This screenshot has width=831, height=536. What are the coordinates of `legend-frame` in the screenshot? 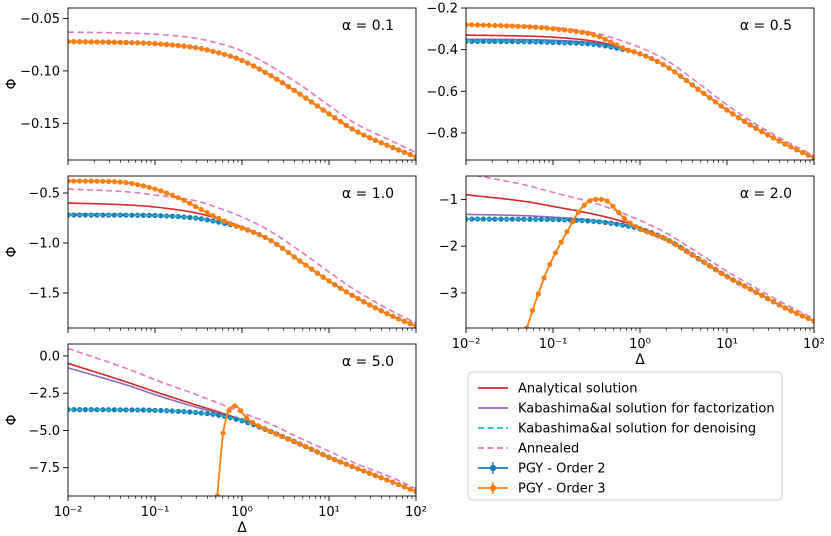 It's located at (625, 436).